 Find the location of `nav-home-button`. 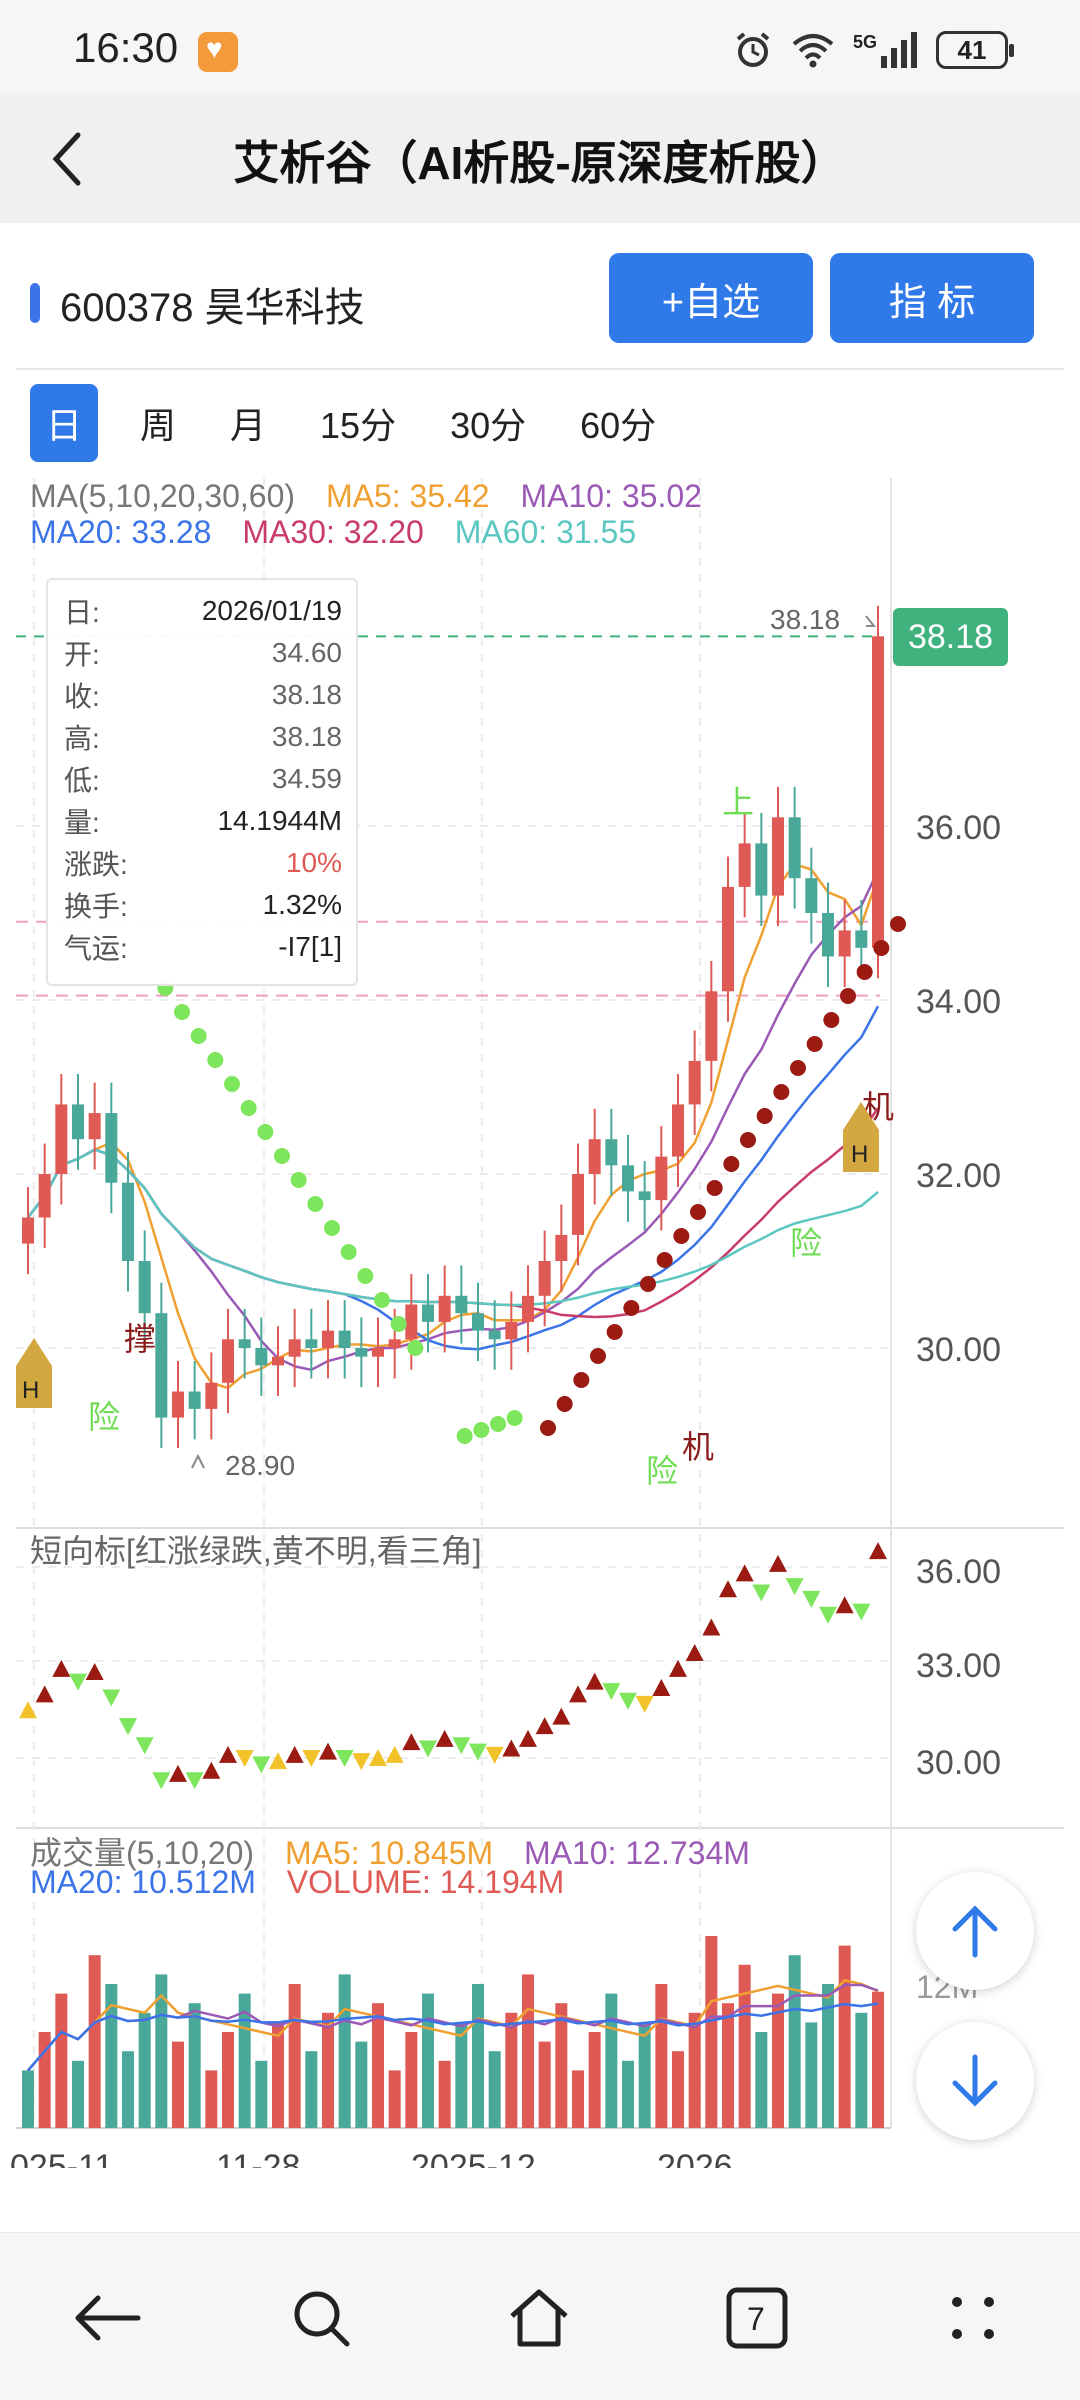

nav-home-button is located at coordinates (539, 2318).